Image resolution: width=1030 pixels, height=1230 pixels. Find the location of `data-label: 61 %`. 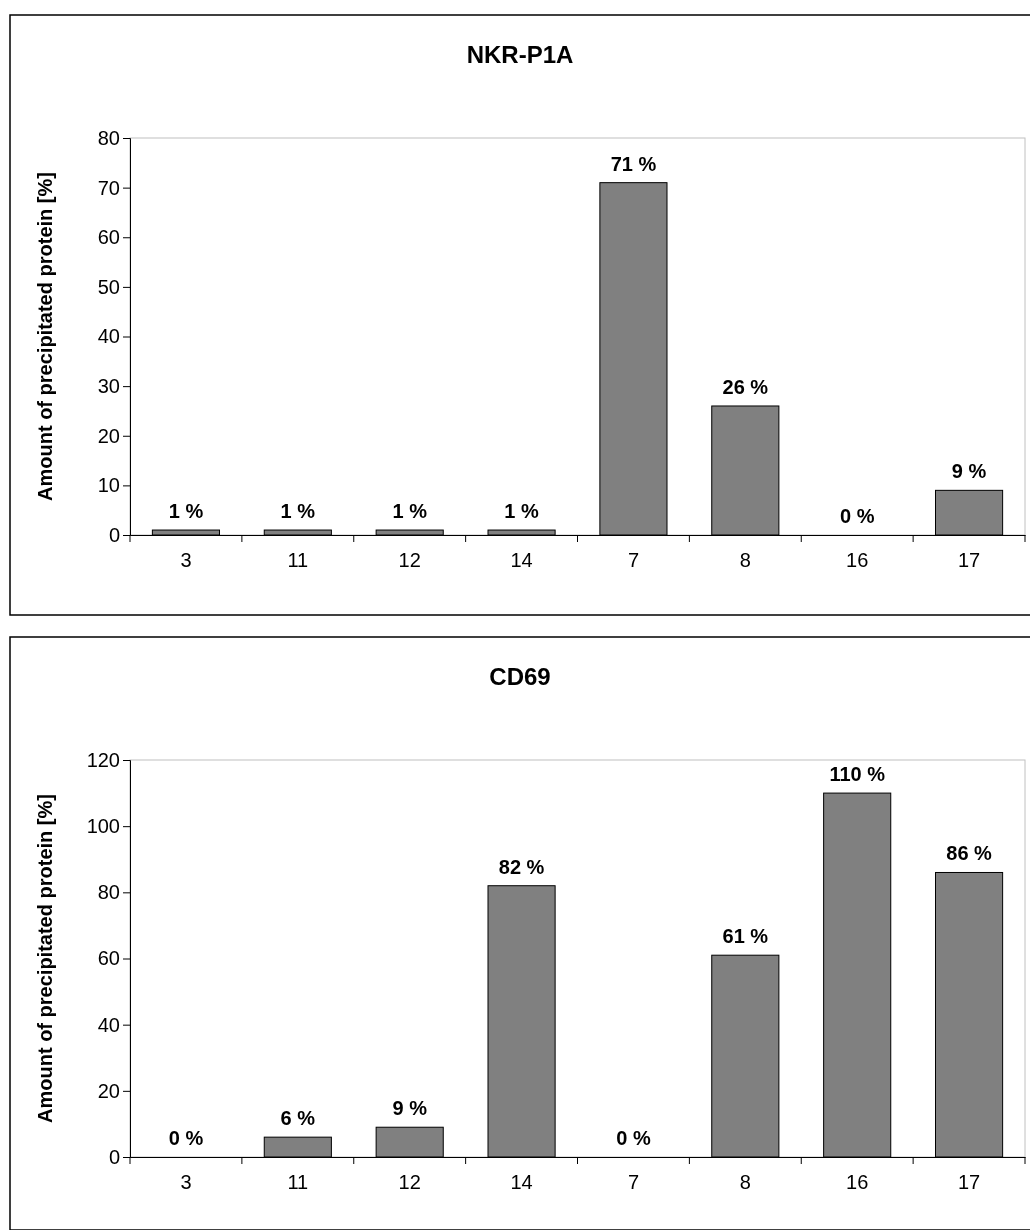

data-label: 61 % is located at coordinates (745, 936).